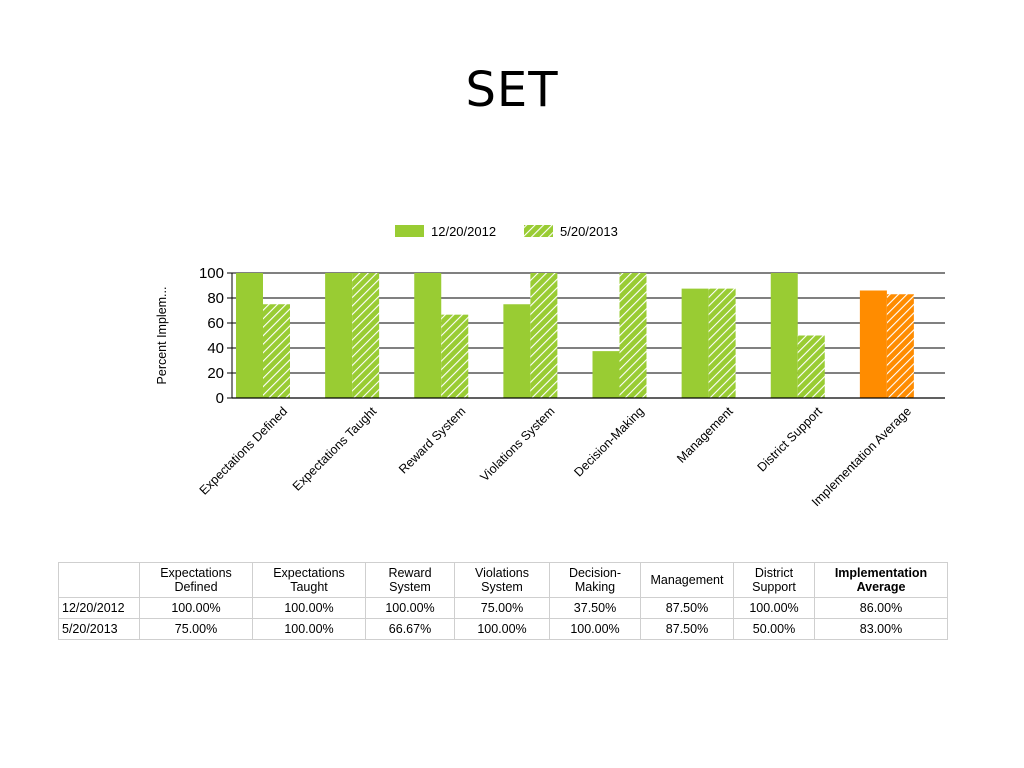 The width and height of the screenshot is (1024, 768). Describe the element at coordinates (99, 629) in the screenshot. I see `row-header-cell: 5/20/2013` at that location.